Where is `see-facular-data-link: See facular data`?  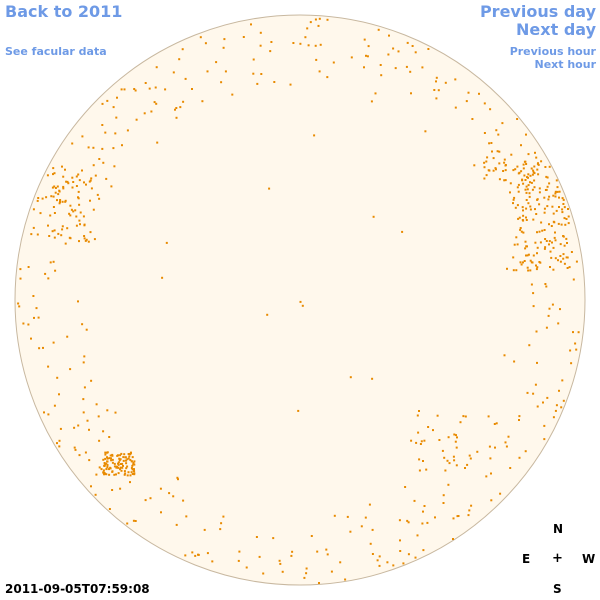 see-facular-data-link: See facular data is located at coordinates (56, 51).